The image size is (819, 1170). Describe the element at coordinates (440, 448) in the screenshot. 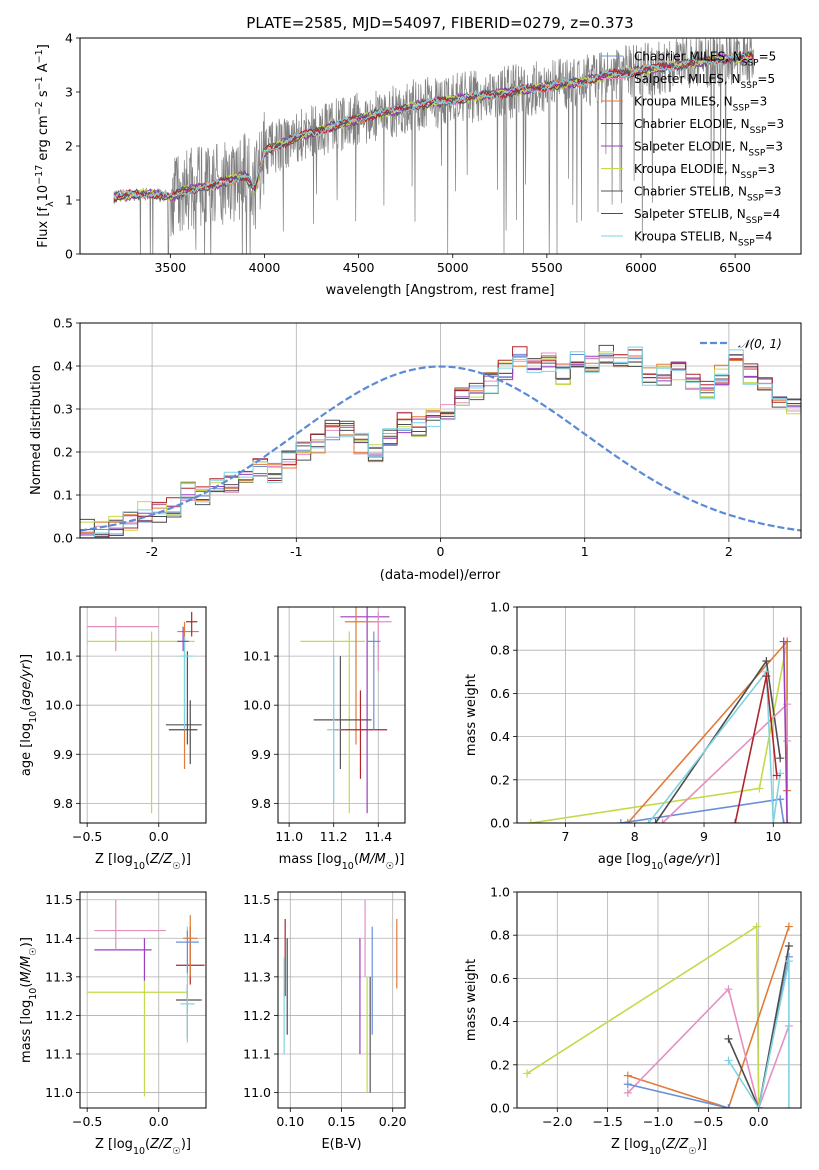

I see `gaussian-reference-curve` at that location.